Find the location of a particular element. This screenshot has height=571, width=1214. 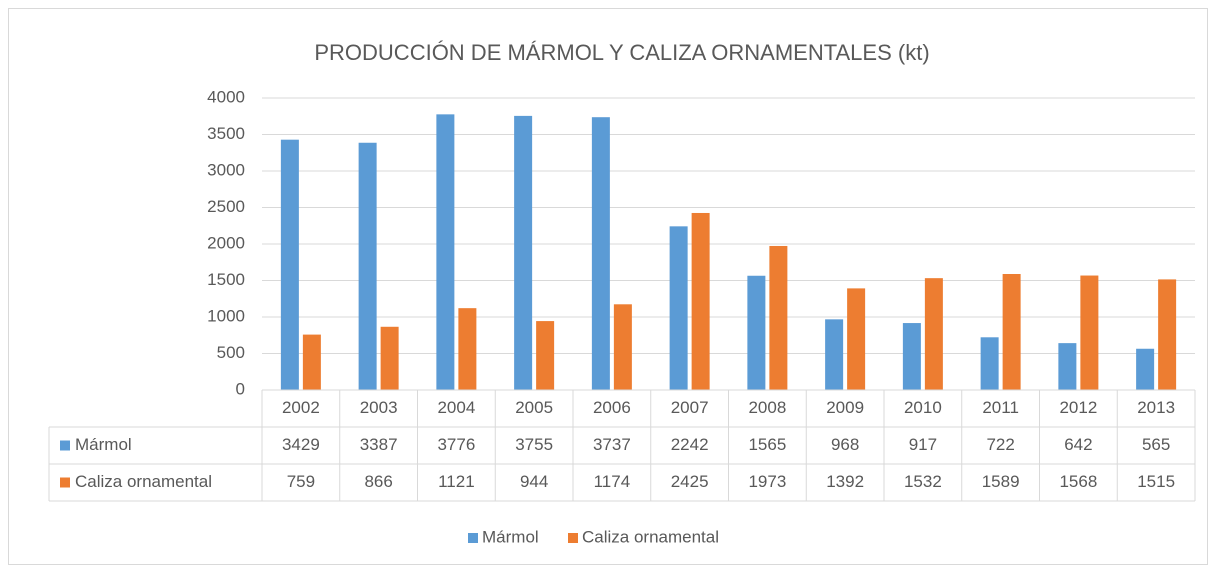

x-tick-label: 2006 is located at coordinates (612, 407).